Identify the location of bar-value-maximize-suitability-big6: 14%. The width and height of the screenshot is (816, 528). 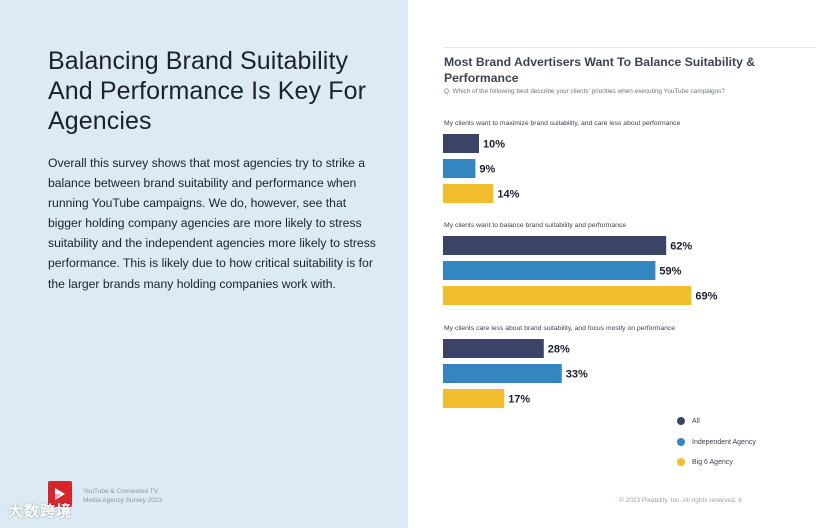
(508, 195).